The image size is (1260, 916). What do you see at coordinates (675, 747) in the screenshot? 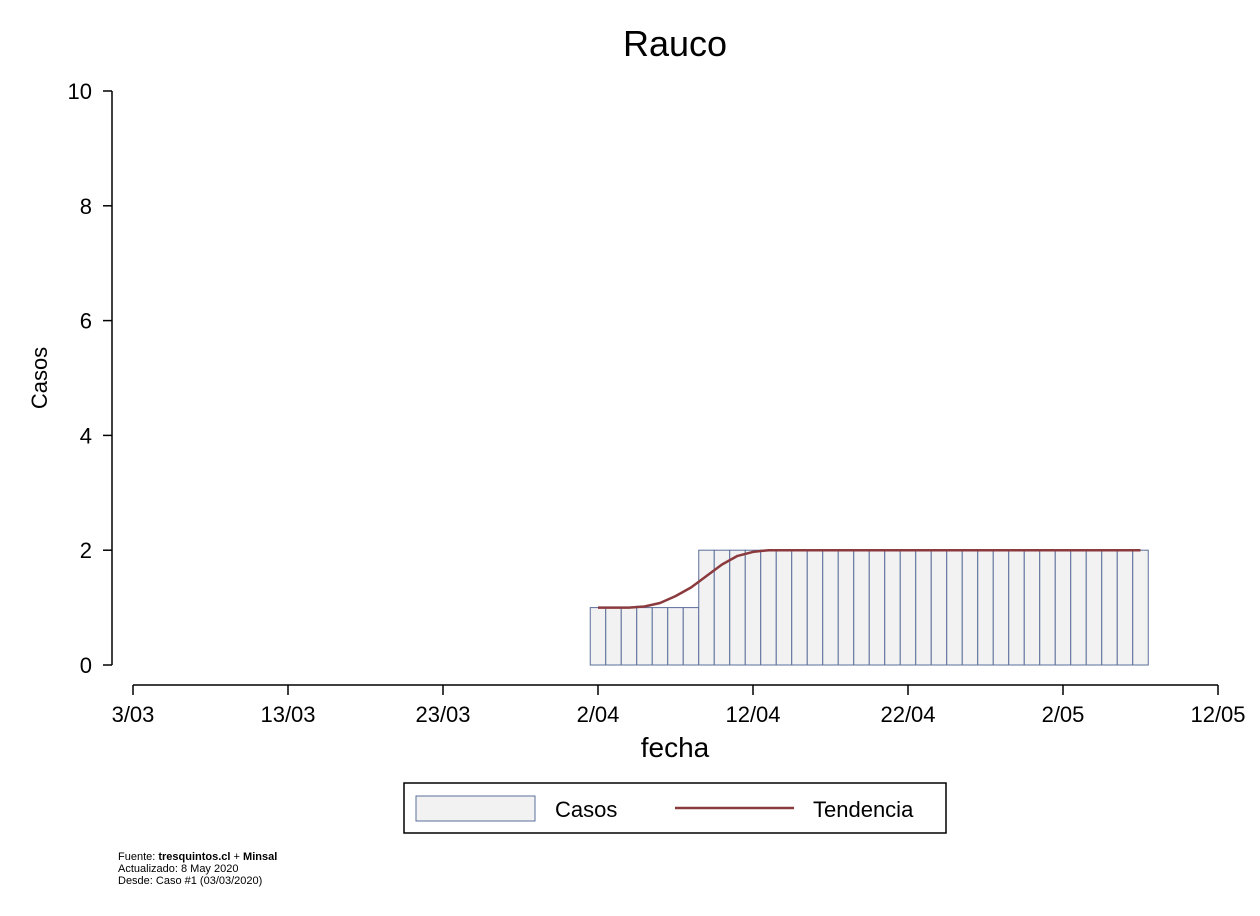
I see `x-axis-label: fecha` at bounding box center [675, 747].